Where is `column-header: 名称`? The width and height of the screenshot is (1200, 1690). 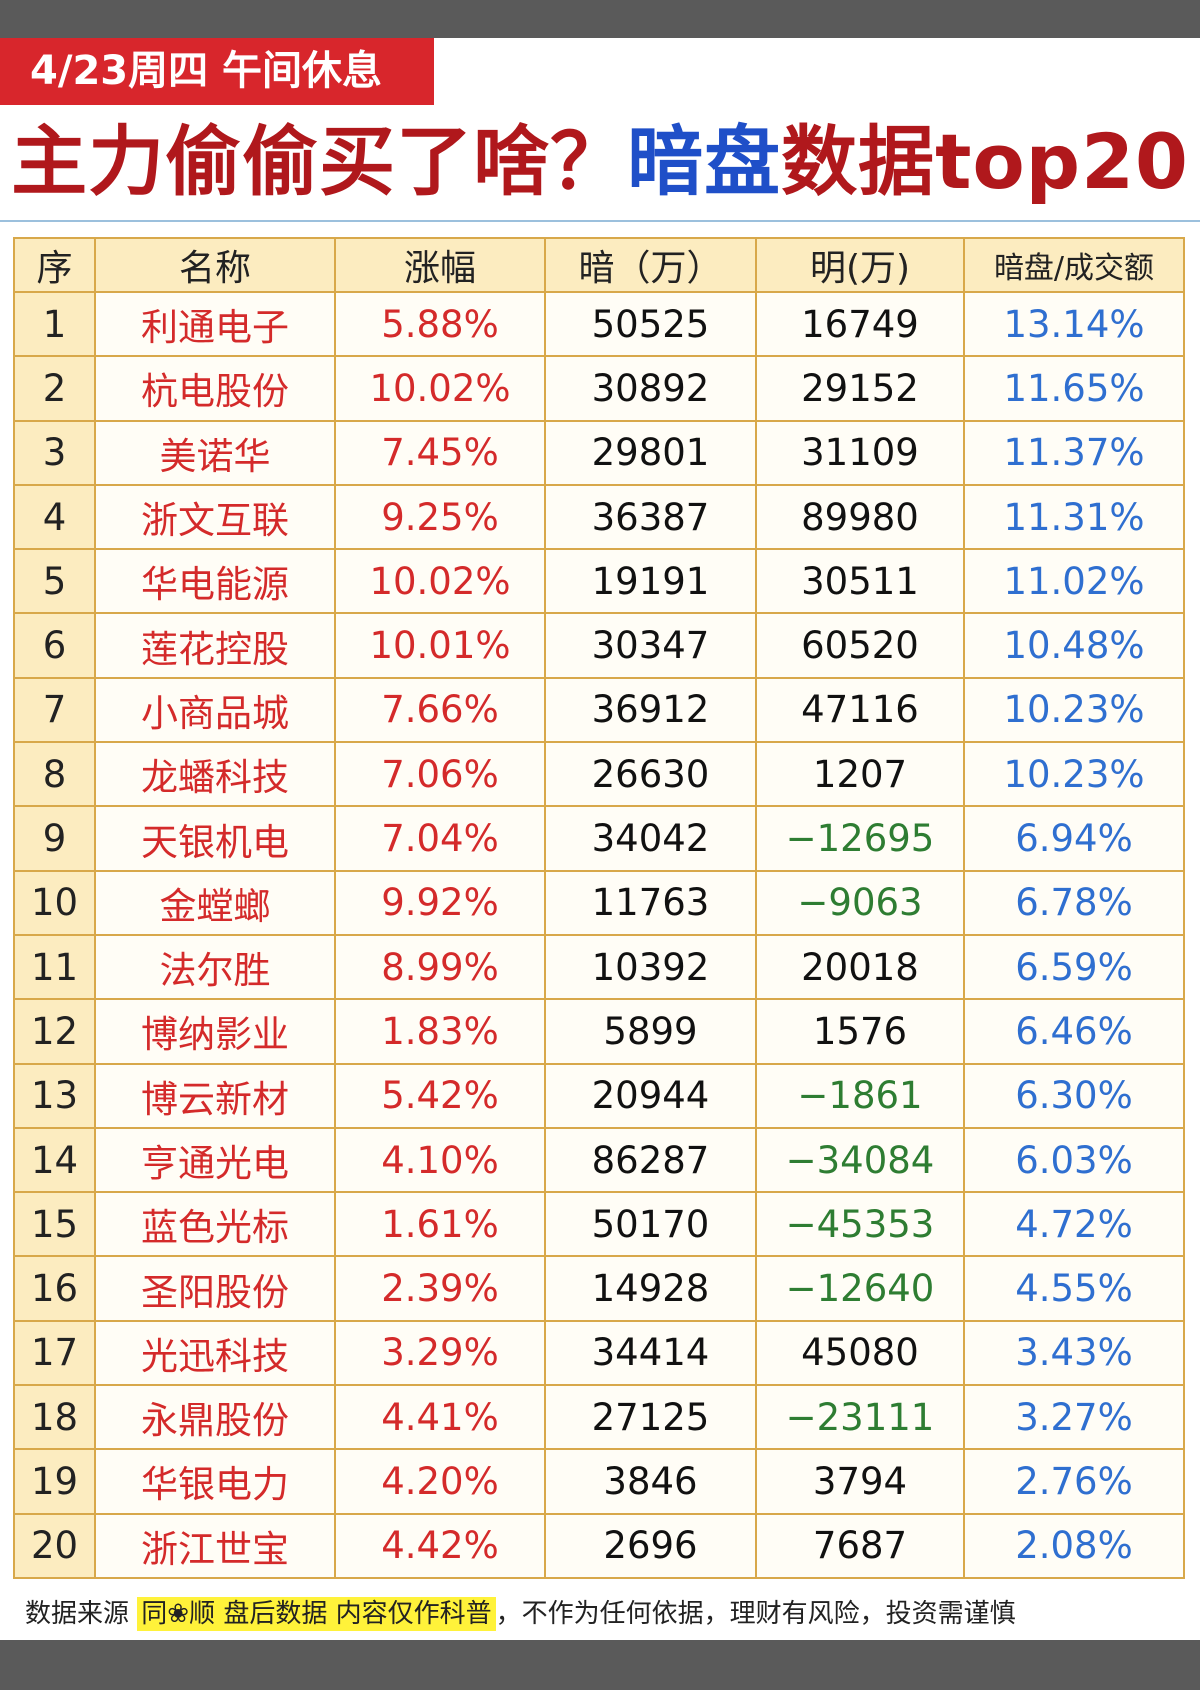 column-header: 名称 is located at coordinates (215, 265).